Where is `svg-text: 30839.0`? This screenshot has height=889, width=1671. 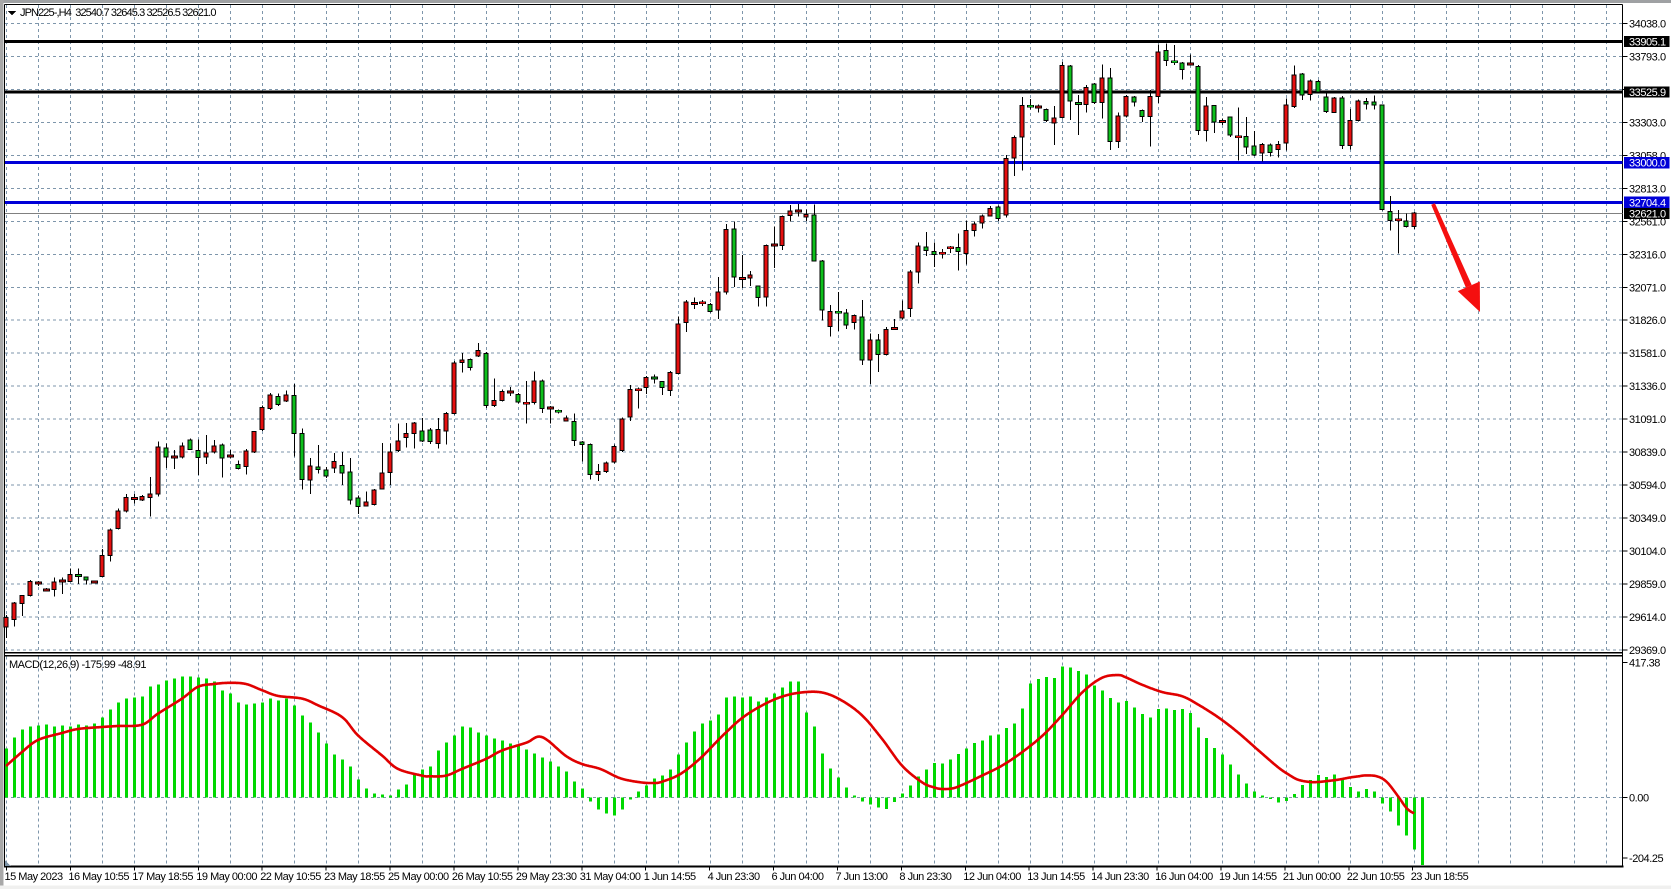
svg-text: 30839.0 is located at coordinates (1647, 453).